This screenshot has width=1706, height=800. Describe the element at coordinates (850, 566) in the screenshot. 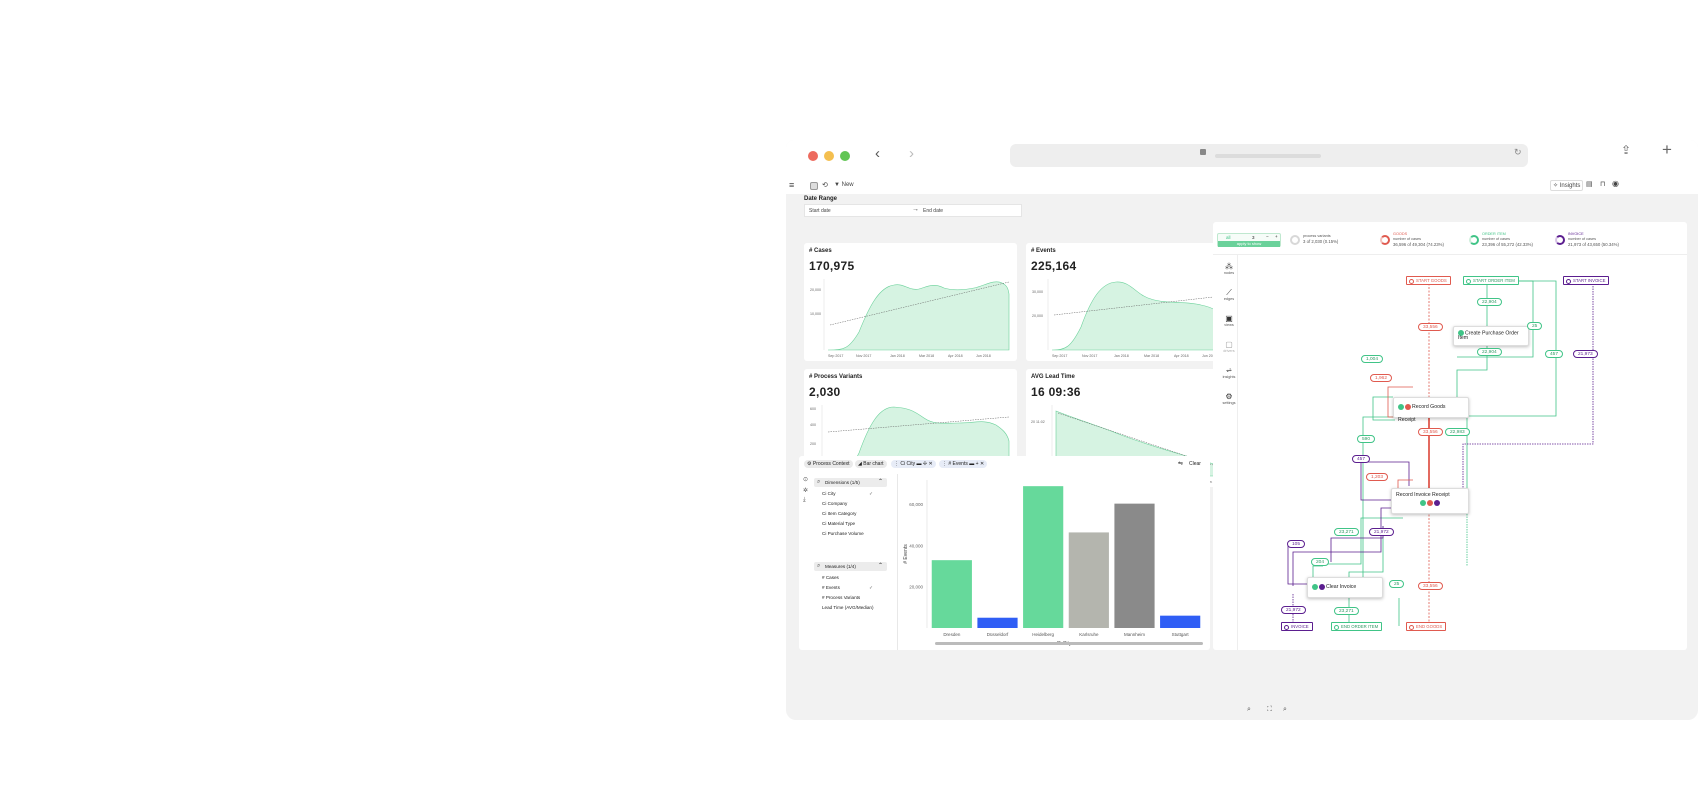

I see `measures-header: Measures (1/4)⌃` at that location.